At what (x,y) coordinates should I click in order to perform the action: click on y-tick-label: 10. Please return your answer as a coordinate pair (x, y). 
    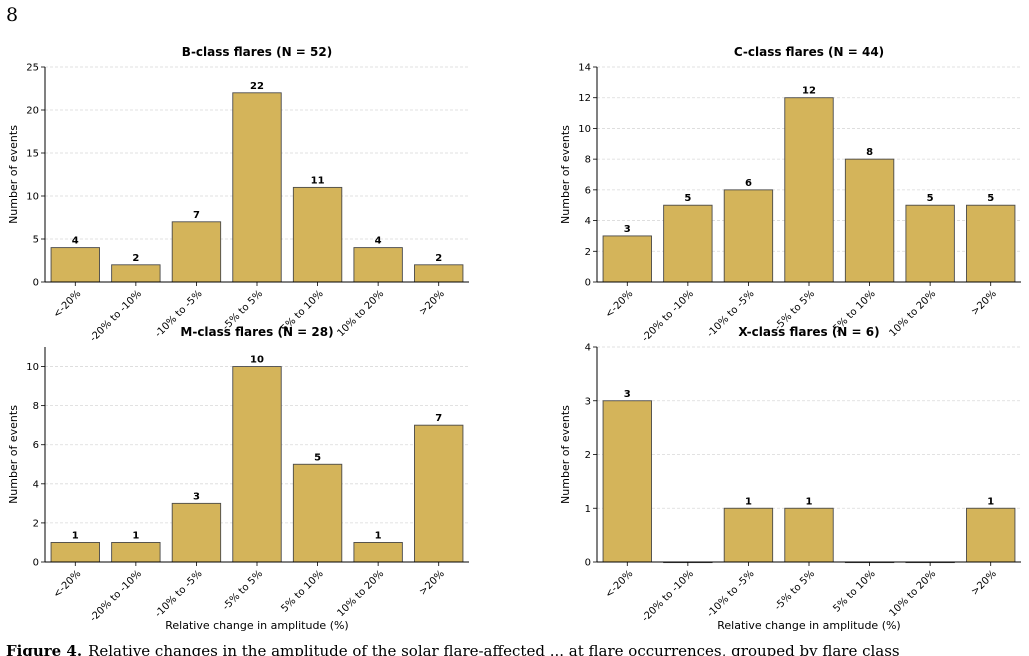
    Looking at the image, I should click on (32, 197).